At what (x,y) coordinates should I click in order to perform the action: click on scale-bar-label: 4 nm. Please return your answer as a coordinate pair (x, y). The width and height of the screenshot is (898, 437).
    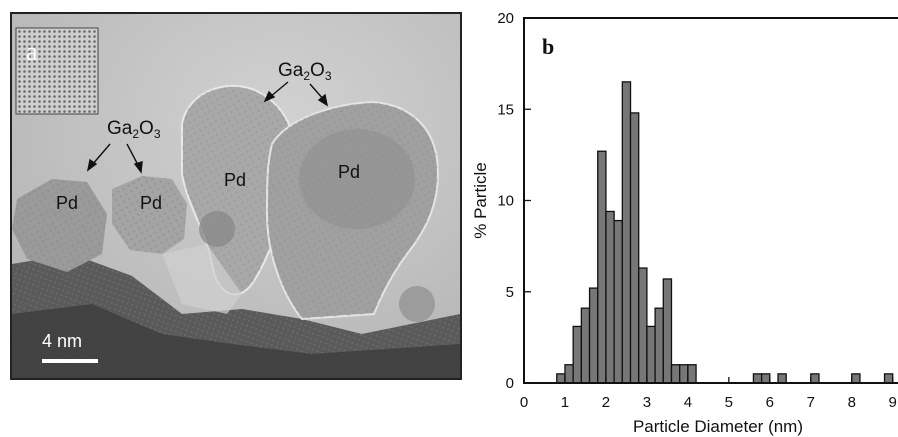
    Looking at the image, I should click on (62, 341).